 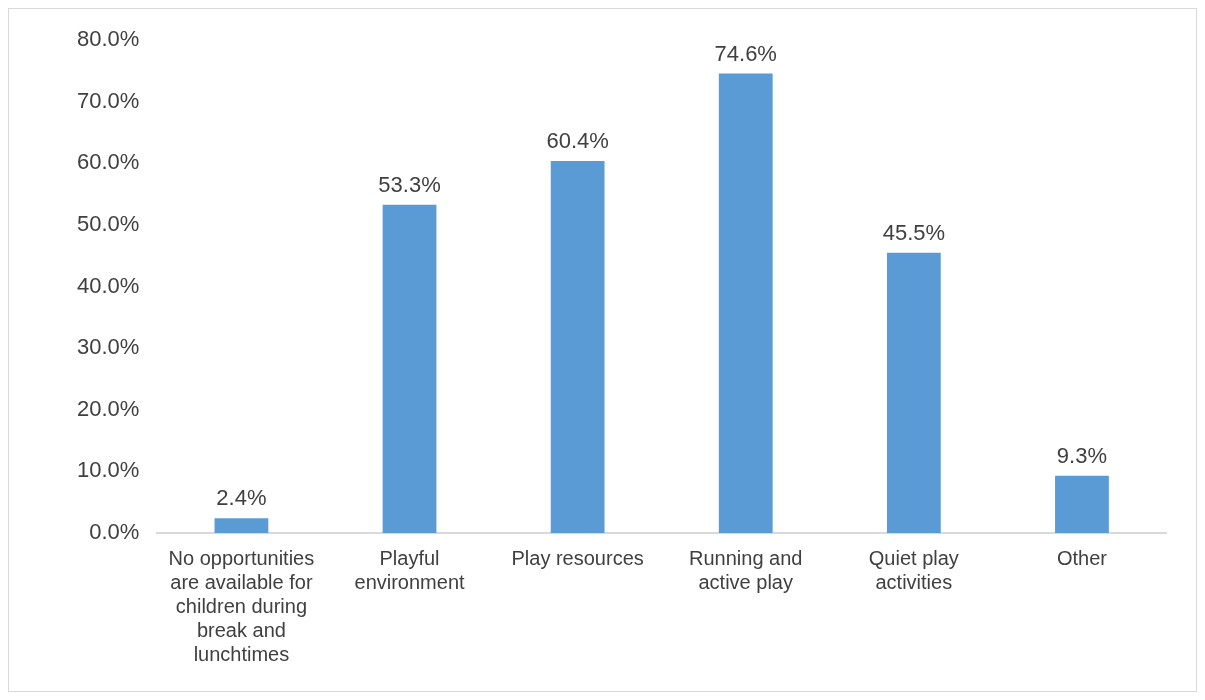 I want to click on data-label: 45.5%, so click(x=914, y=232).